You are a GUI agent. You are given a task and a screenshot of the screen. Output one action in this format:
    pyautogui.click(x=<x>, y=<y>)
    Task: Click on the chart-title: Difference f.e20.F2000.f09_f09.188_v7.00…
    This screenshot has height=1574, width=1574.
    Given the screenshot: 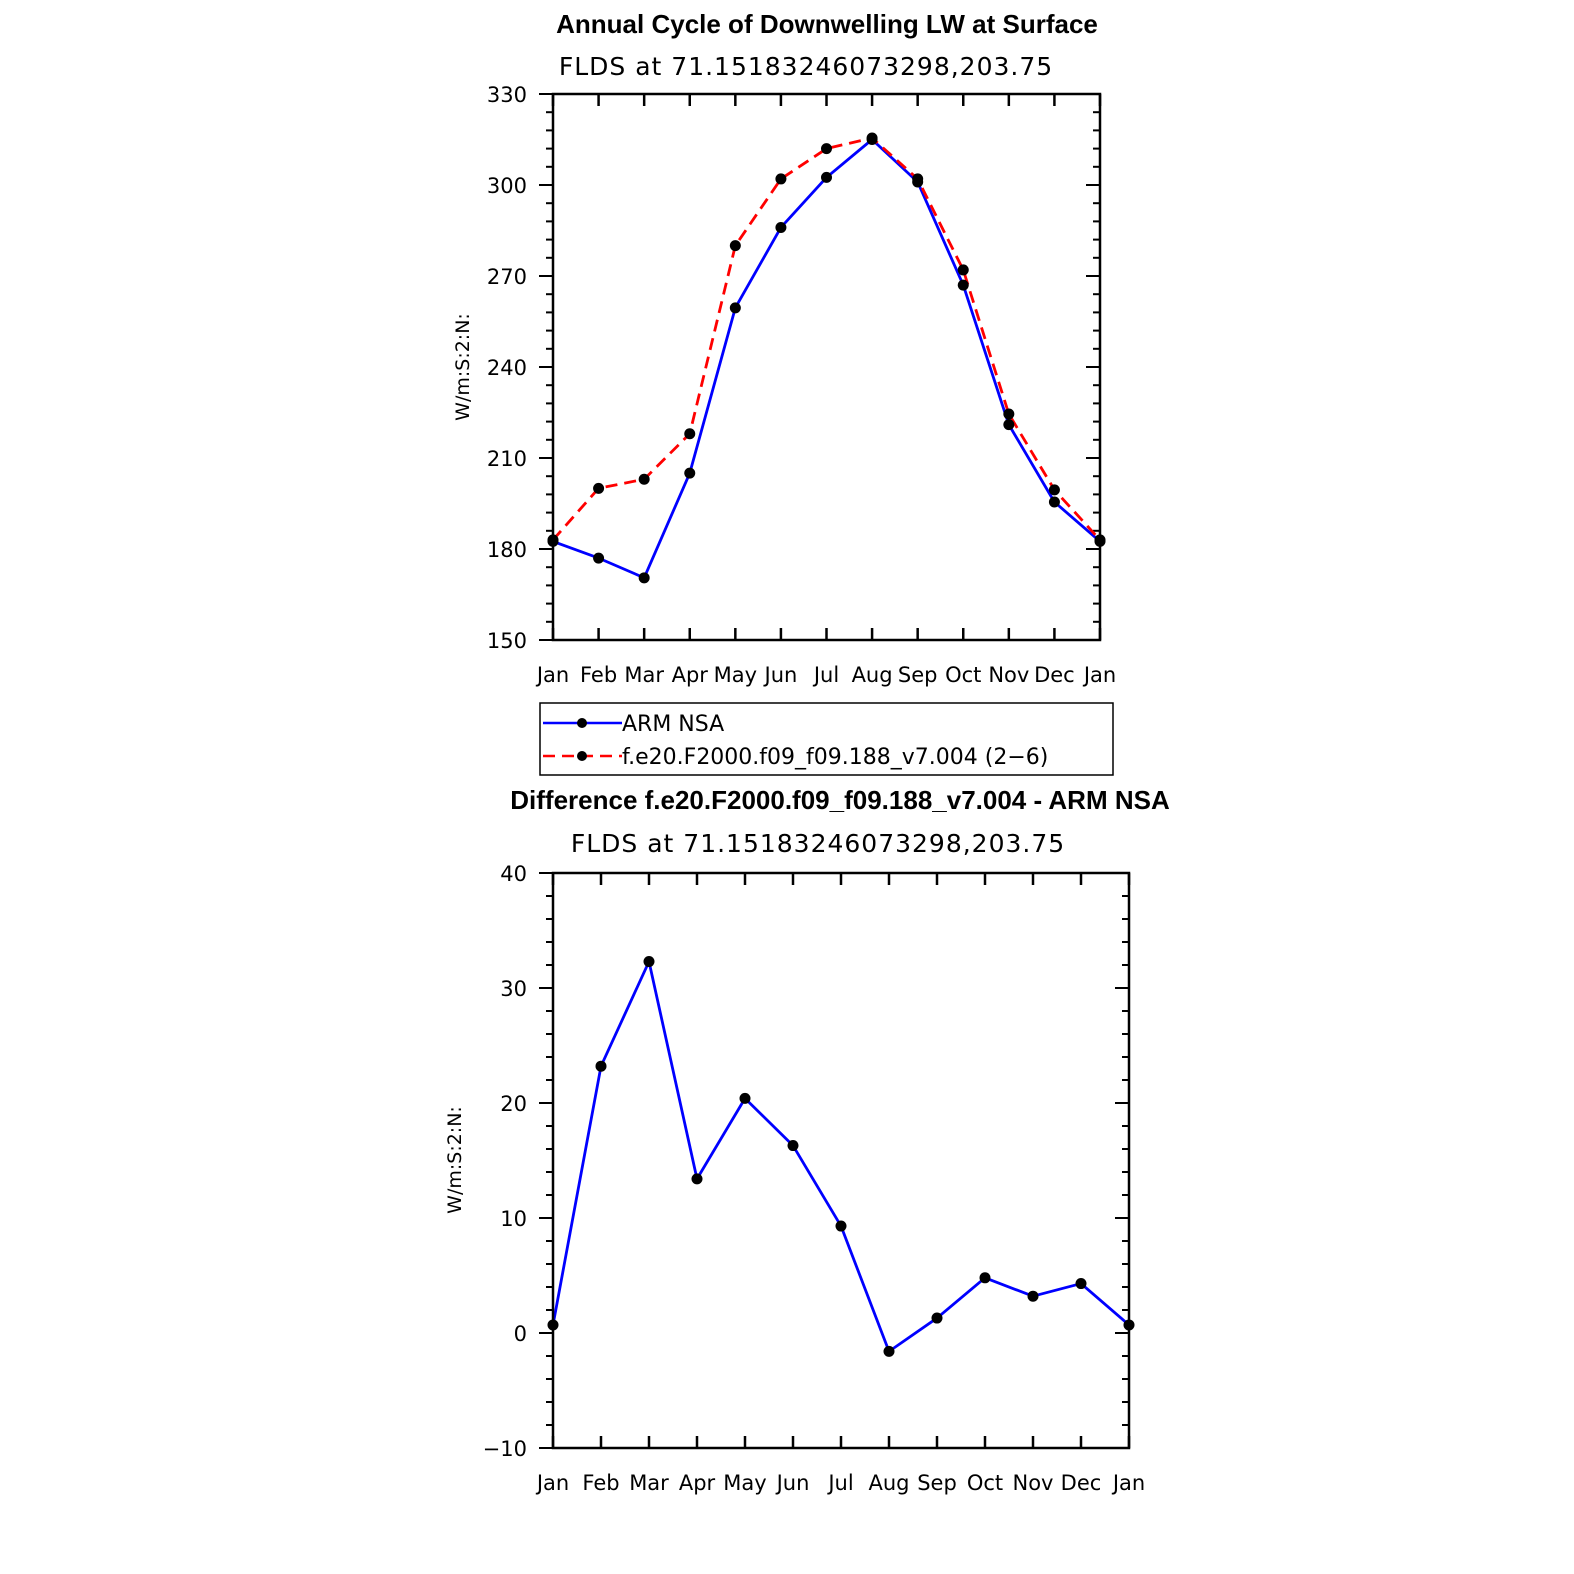 What is the action you would take?
    pyautogui.click(x=840, y=800)
    